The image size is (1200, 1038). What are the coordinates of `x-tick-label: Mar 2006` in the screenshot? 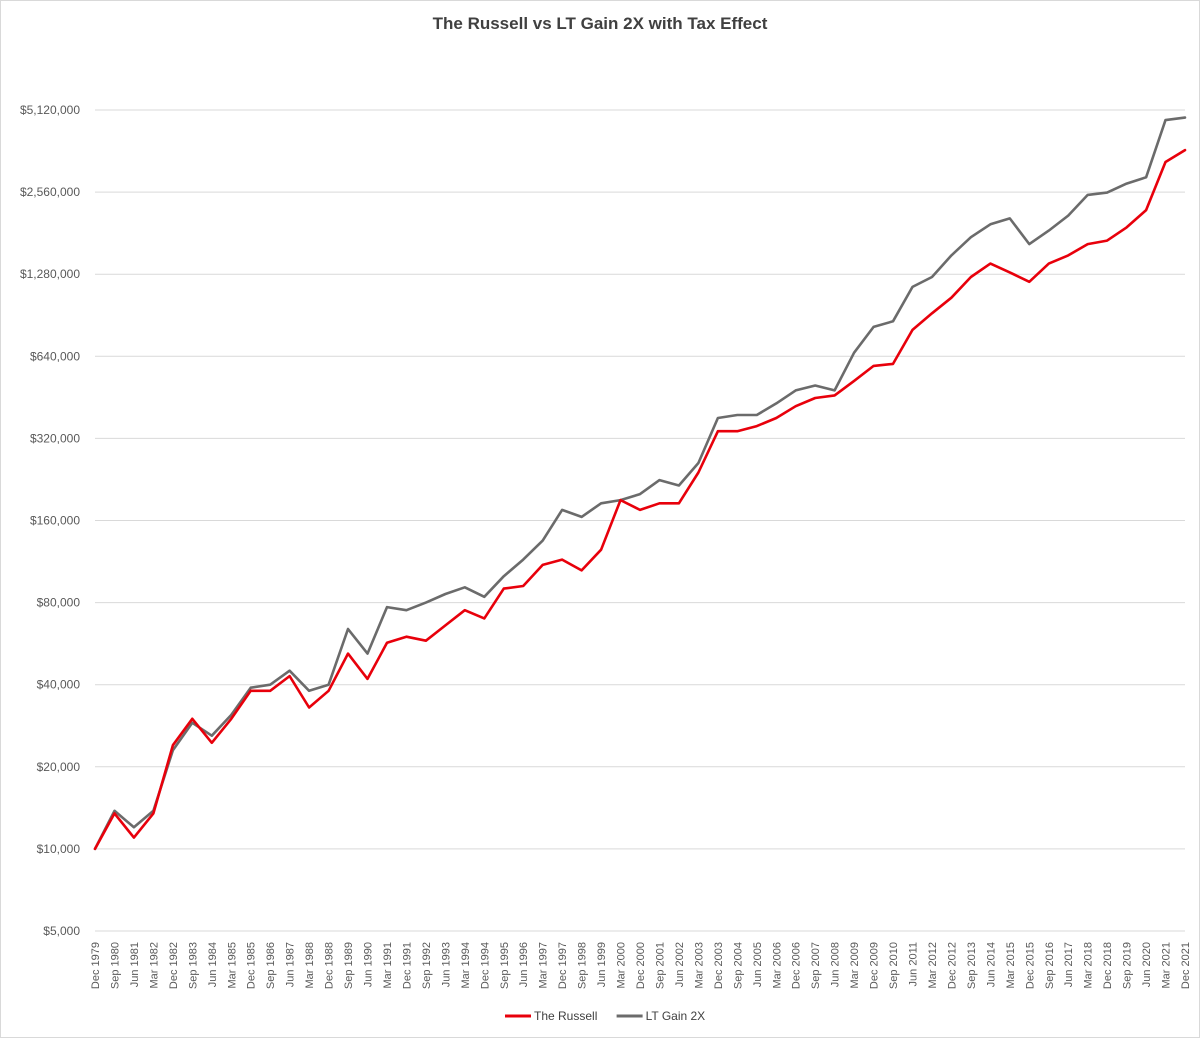 It's located at (777, 965).